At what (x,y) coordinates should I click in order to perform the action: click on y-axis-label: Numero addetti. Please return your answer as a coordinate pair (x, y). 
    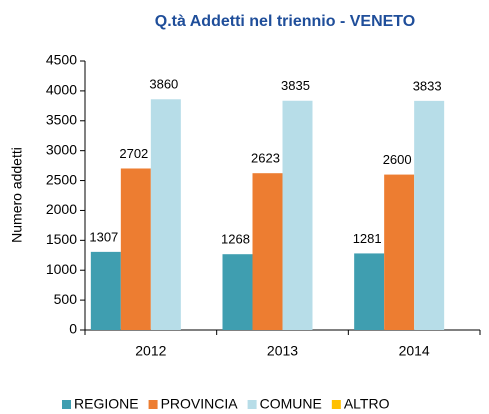
    Looking at the image, I should click on (17, 195).